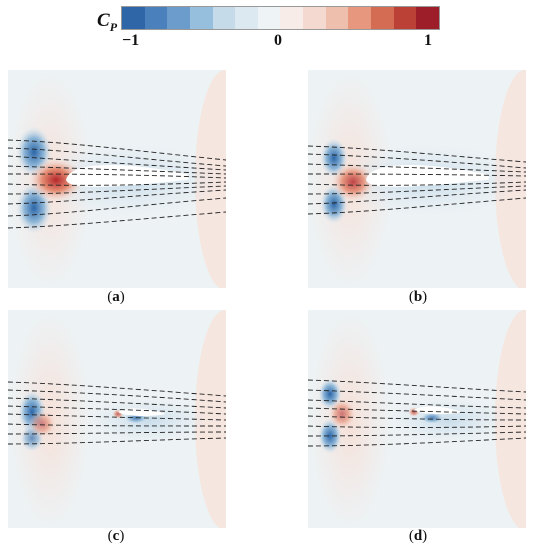 Image resolution: width=534 pixels, height=550 pixels. I want to click on colorbar, so click(280, 18).